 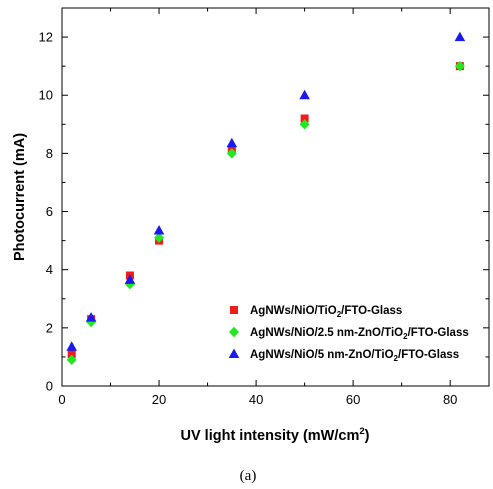 I want to click on x-tick-label: 20, so click(x=159, y=399).